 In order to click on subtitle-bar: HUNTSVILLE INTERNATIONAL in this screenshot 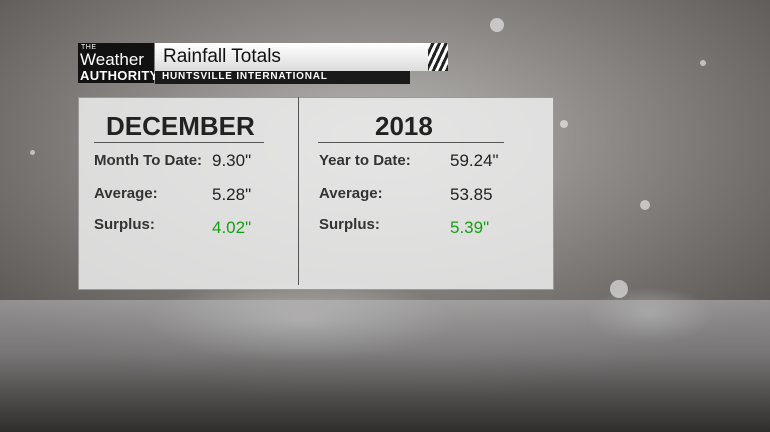, I will do `click(282, 77)`.